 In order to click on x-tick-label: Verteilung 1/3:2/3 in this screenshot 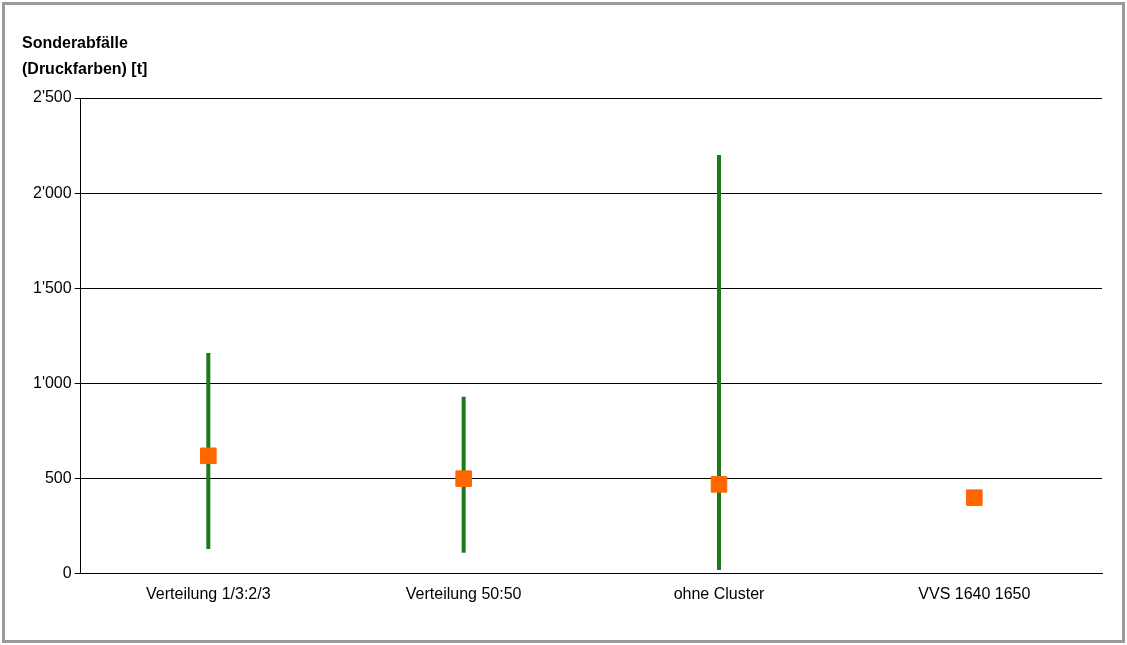, I will do `click(208, 593)`.